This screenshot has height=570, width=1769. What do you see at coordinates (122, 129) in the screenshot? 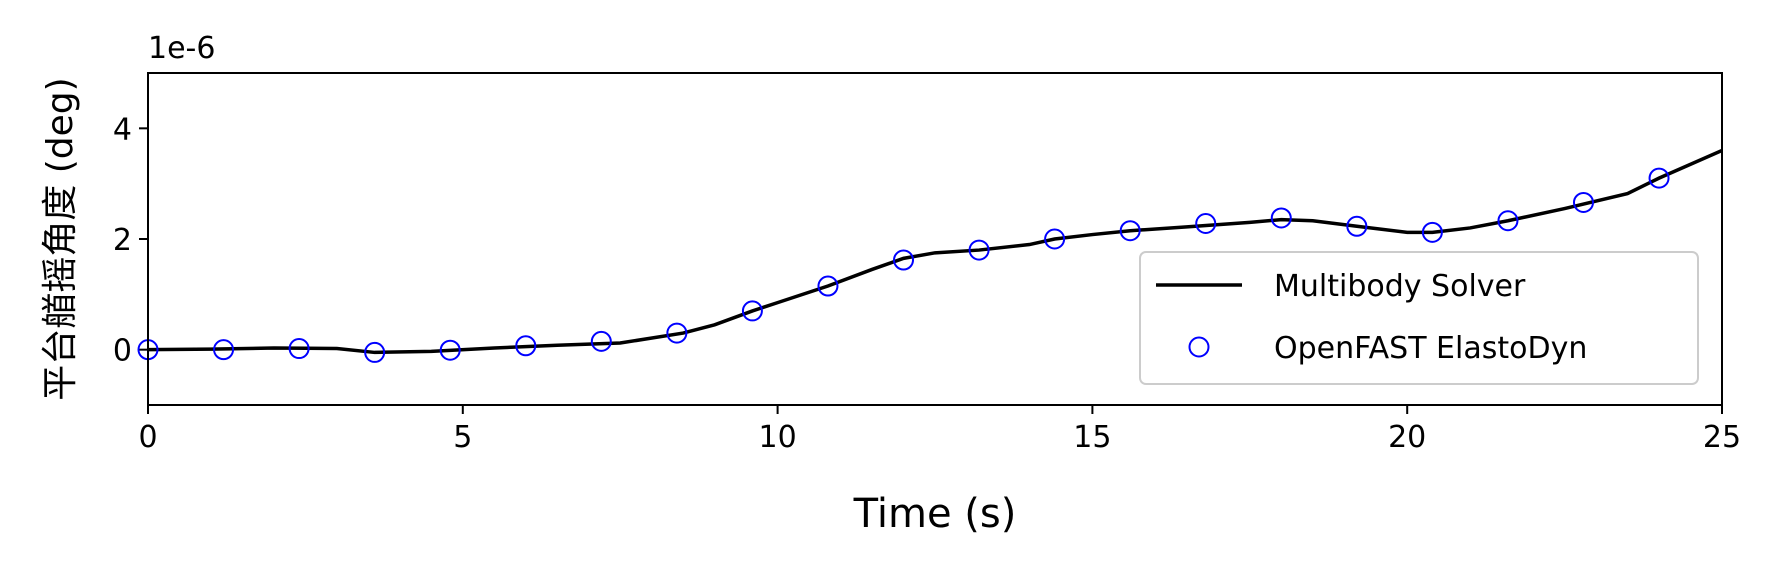
I see `y-tick-label: 4` at bounding box center [122, 129].